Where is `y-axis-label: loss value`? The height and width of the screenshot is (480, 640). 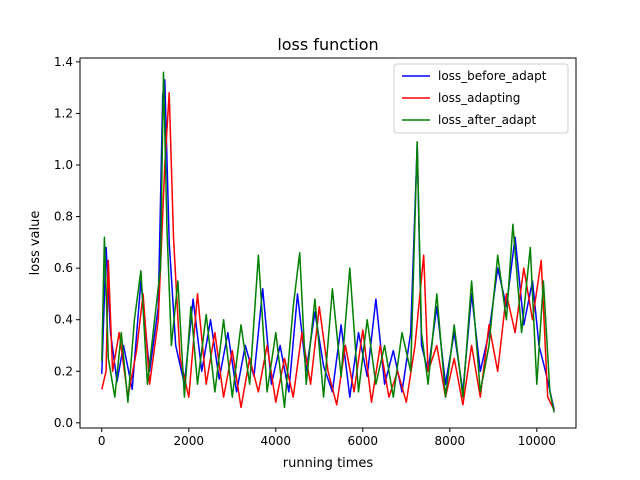 y-axis-label: loss value is located at coordinates (35, 243).